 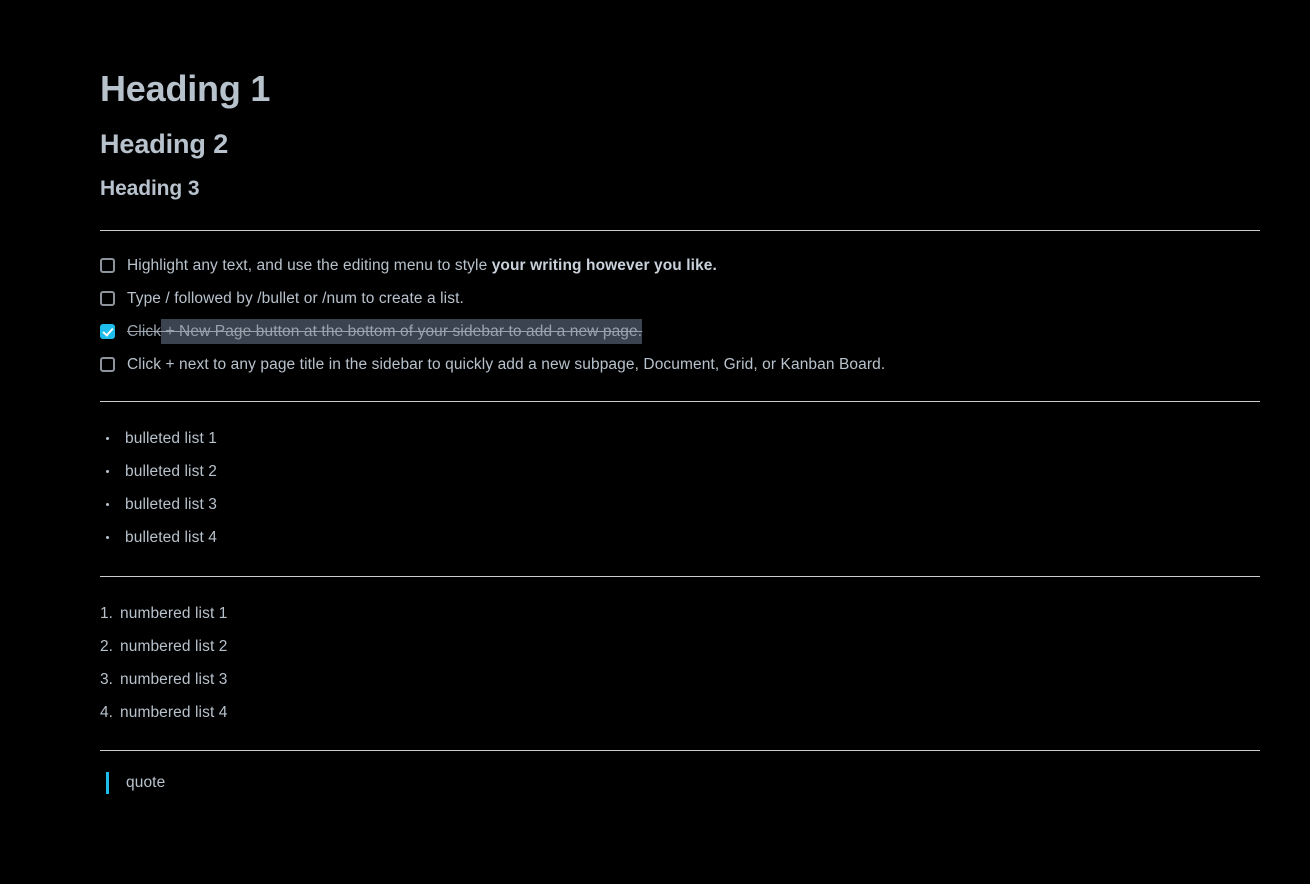 What do you see at coordinates (106, 679) in the screenshot?
I see `list-item-number: 3.` at bounding box center [106, 679].